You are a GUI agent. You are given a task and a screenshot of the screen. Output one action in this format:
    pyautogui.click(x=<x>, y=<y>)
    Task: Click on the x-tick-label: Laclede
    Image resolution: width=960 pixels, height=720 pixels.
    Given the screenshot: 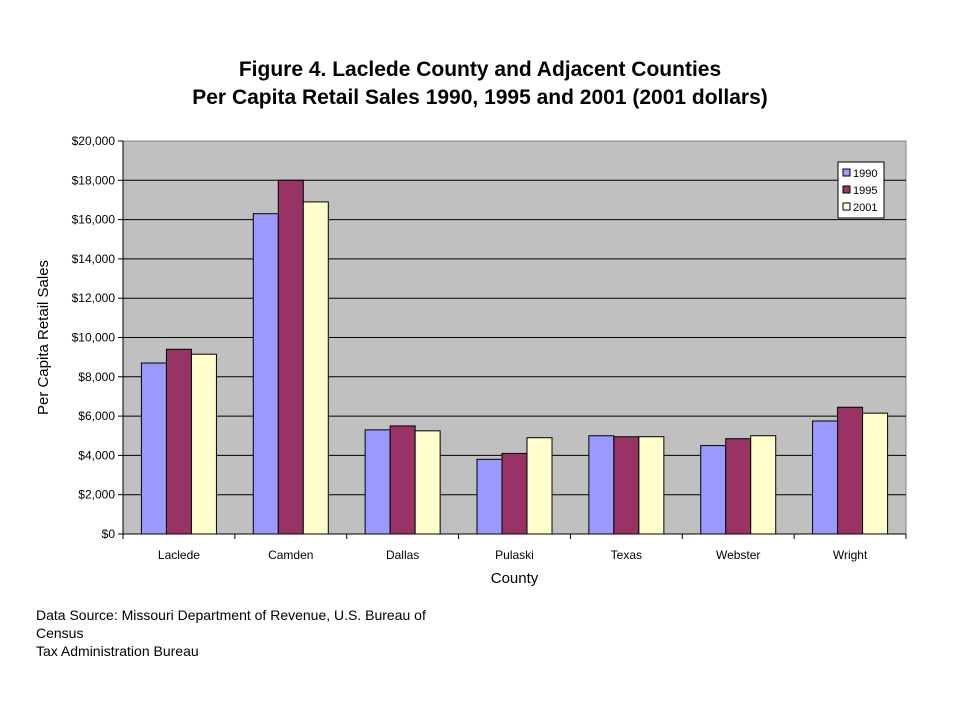 What is the action you would take?
    pyautogui.click(x=179, y=555)
    